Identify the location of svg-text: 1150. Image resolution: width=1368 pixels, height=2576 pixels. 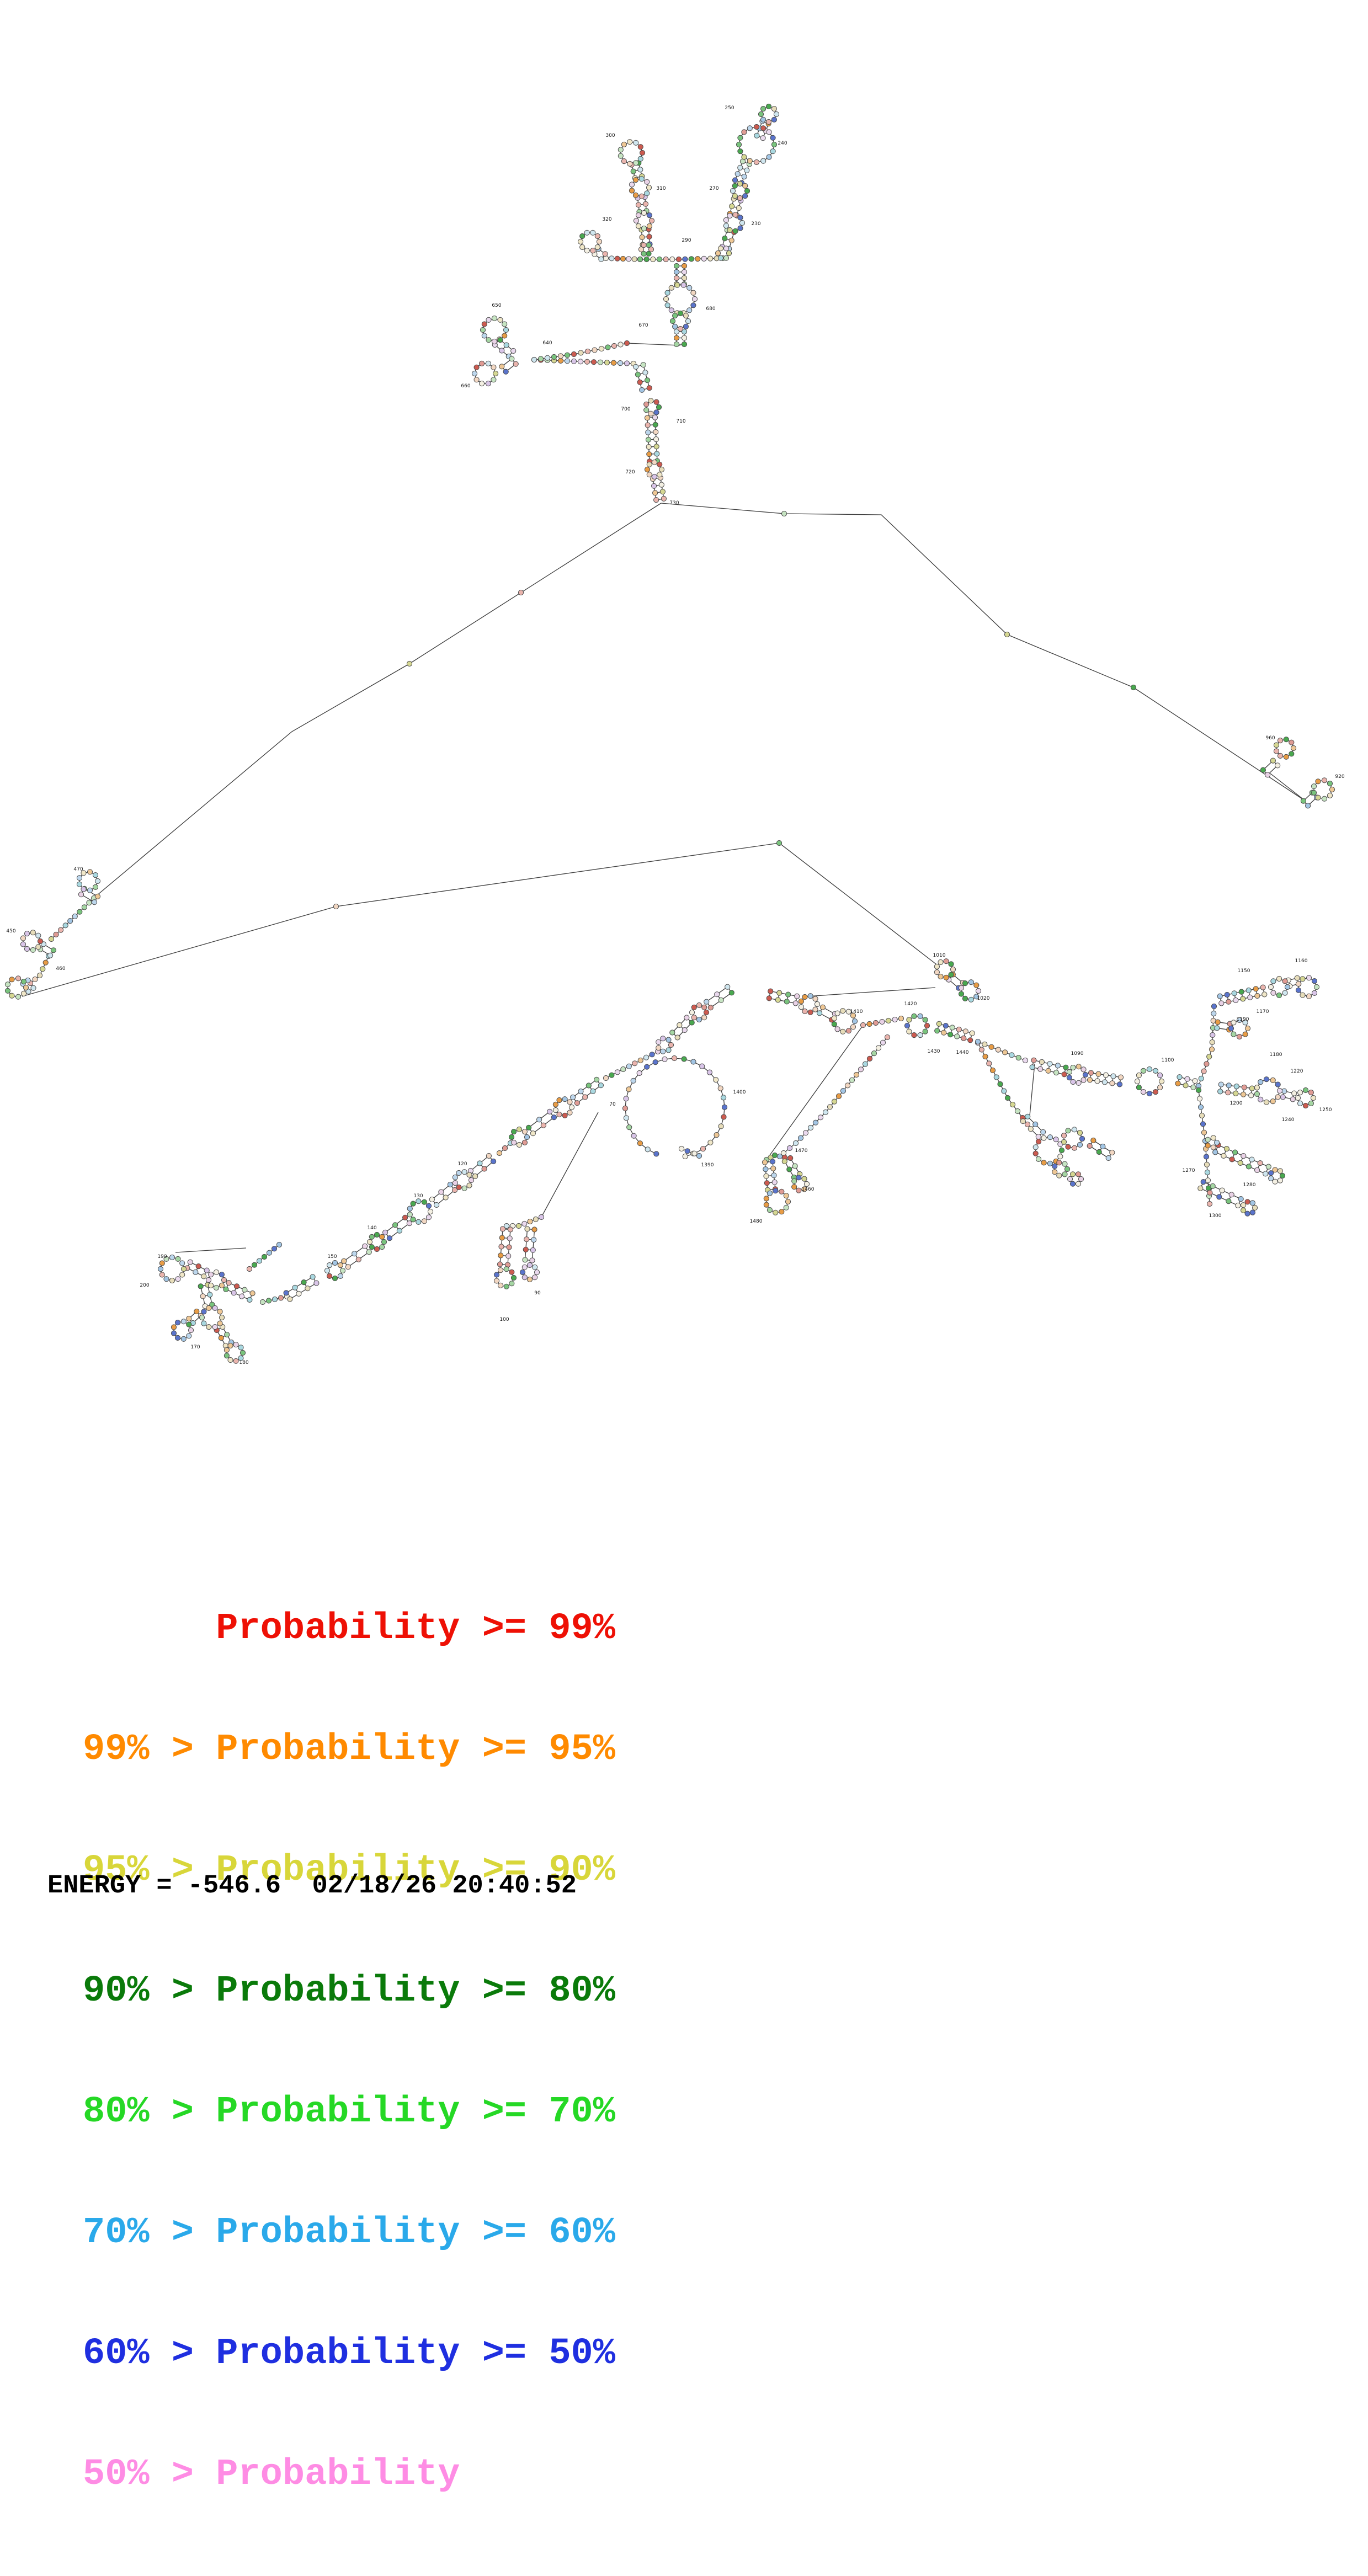
(1244, 971).